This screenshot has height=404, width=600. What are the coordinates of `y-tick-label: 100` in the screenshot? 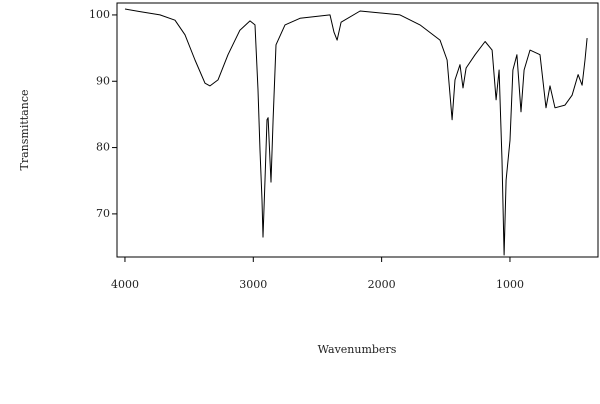 It's located at (99, 14).